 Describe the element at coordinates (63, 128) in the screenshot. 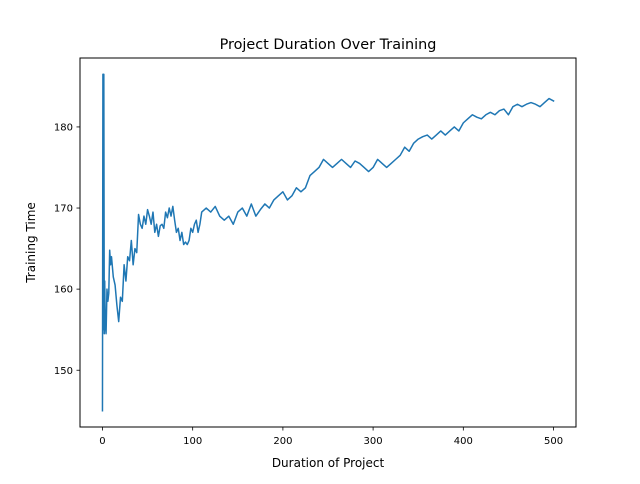

I see `y-tick-label: 180` at that location.